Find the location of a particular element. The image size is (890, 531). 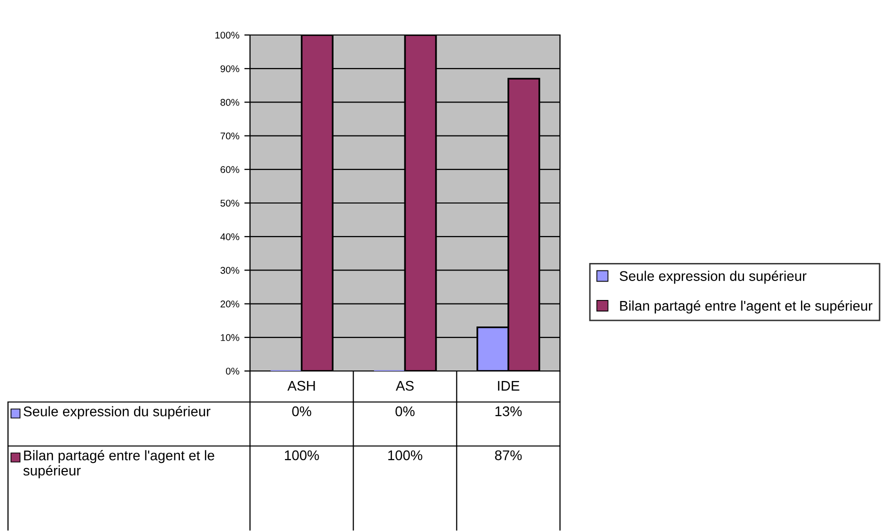

legend-label: Bilan partagé entre l'agent et le supérieur is located at coordinates (746, 307).